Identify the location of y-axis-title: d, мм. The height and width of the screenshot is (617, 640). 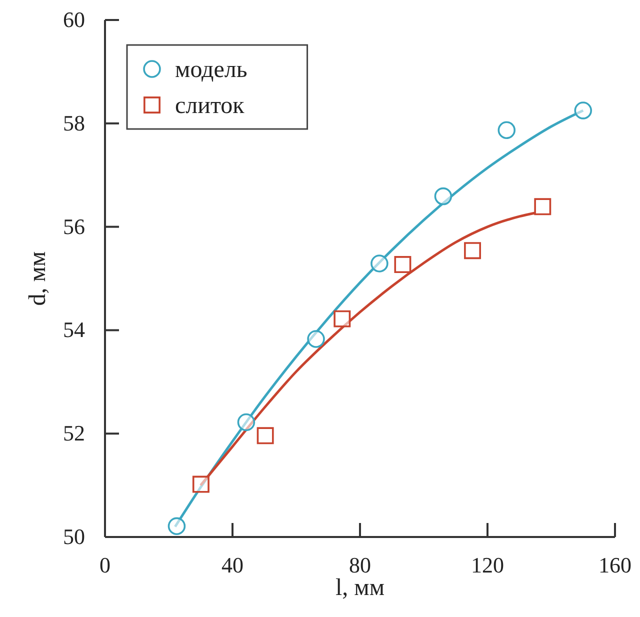
(38, 278).